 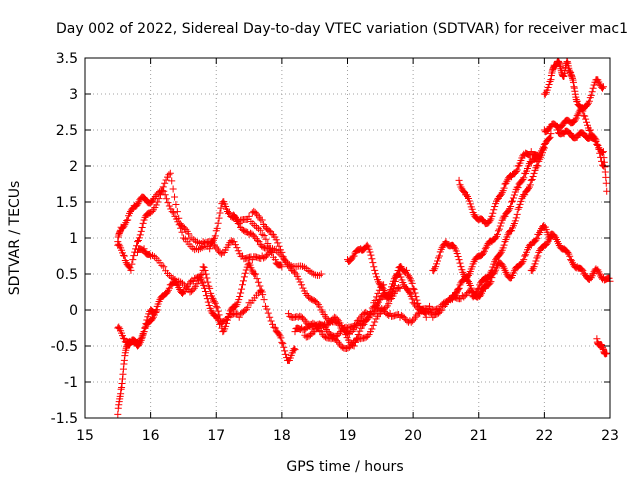 What do you see at coordinates (151, 436) in the screenshot?
I see `x-tick-label: 16` at bounding box center [151, 436].